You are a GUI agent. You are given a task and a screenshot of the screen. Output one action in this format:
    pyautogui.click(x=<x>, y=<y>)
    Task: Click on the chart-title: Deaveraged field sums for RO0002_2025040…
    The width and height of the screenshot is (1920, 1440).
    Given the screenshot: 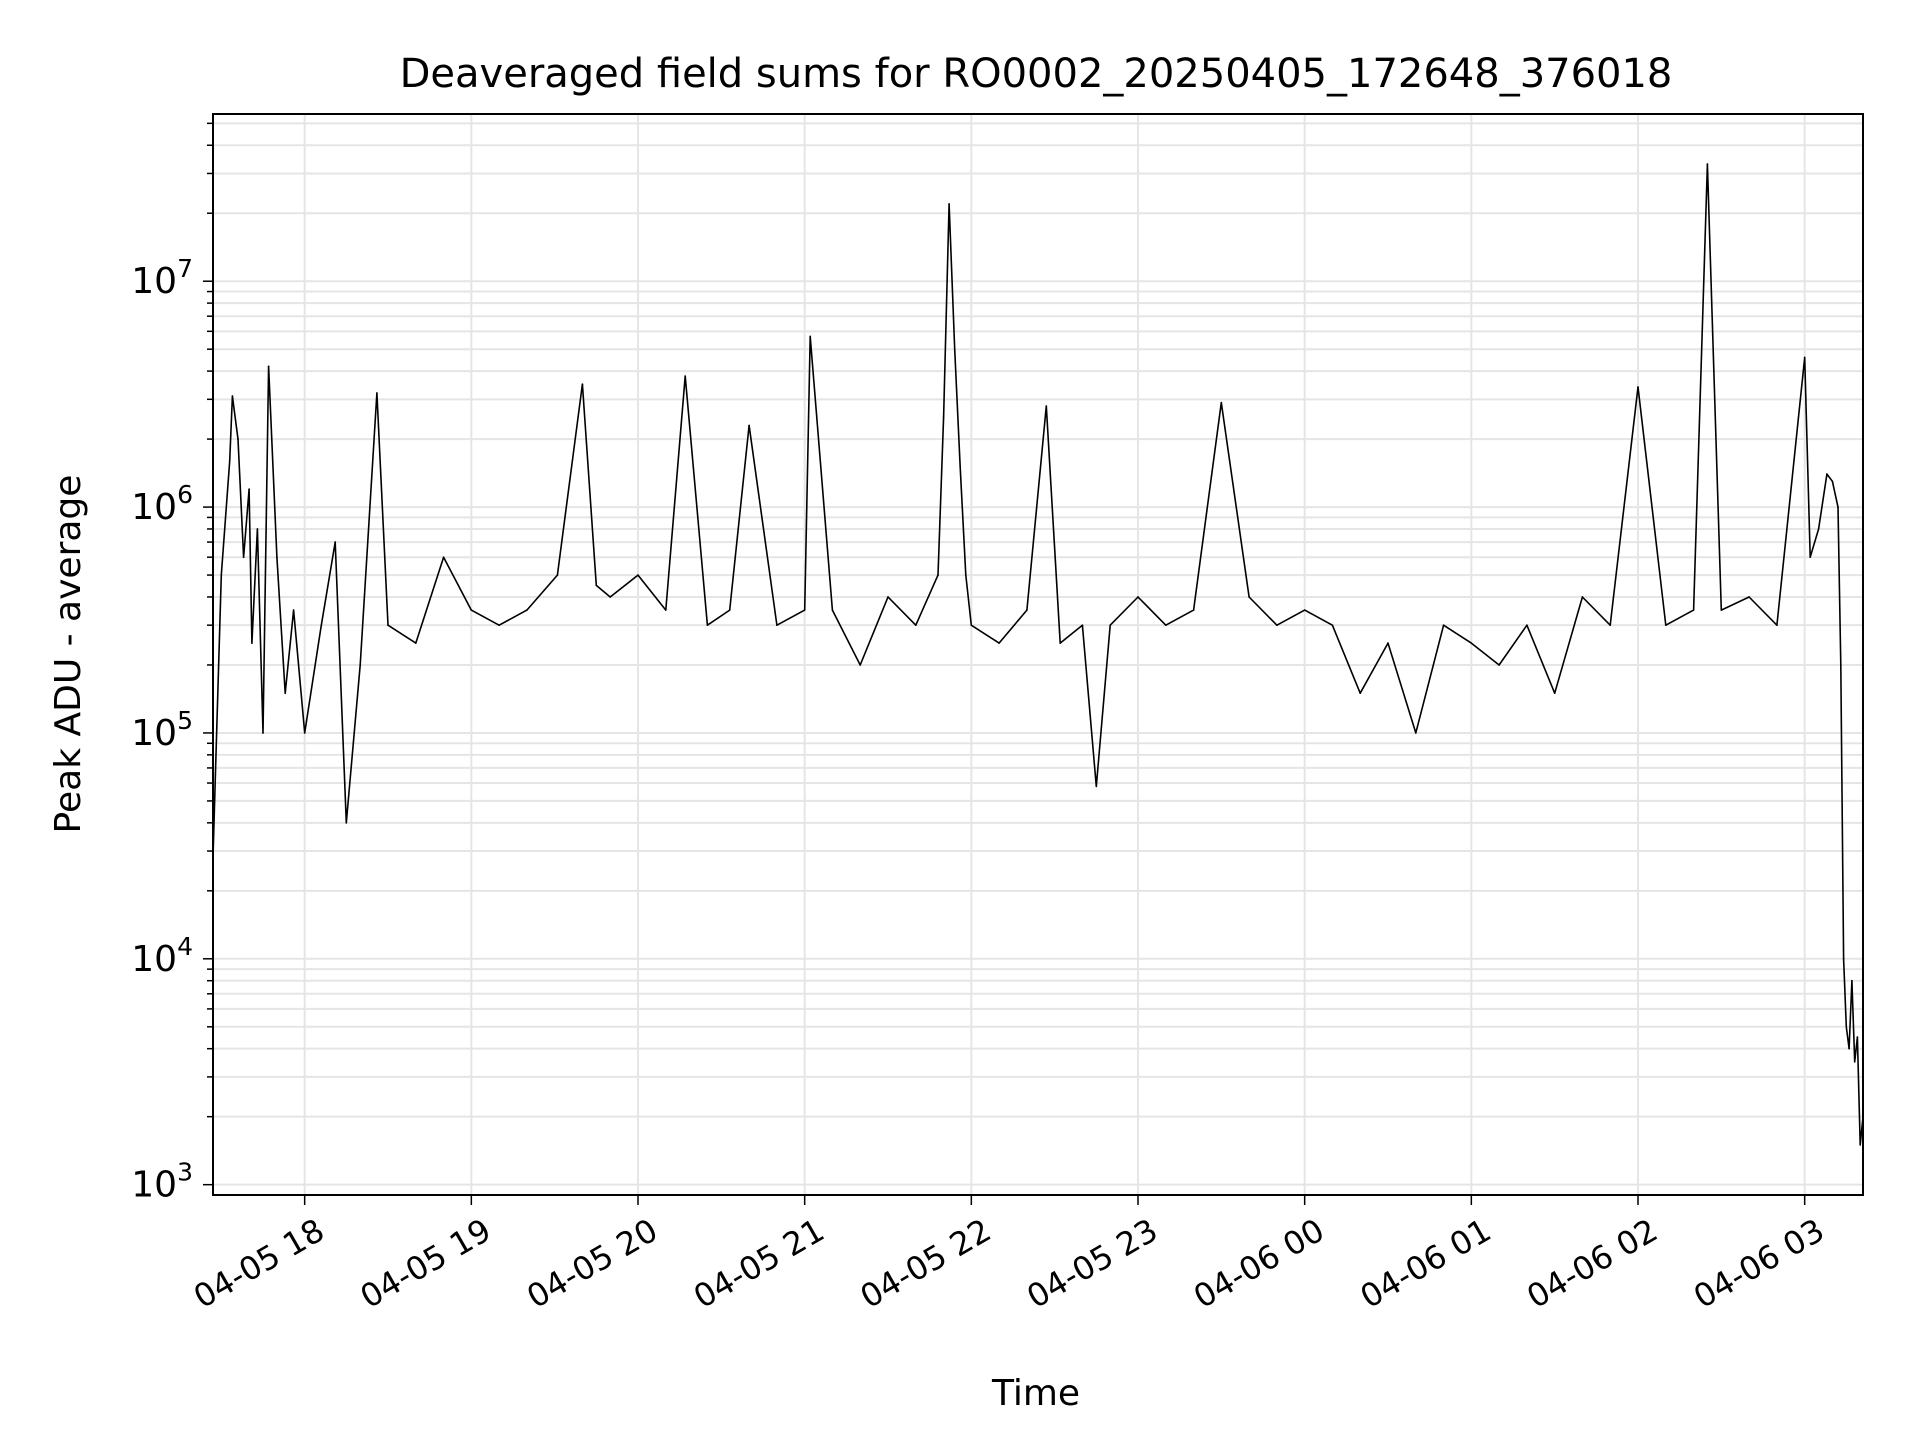 What is the action you would take?
    pyautogui.click(x=1036, y=74)
    